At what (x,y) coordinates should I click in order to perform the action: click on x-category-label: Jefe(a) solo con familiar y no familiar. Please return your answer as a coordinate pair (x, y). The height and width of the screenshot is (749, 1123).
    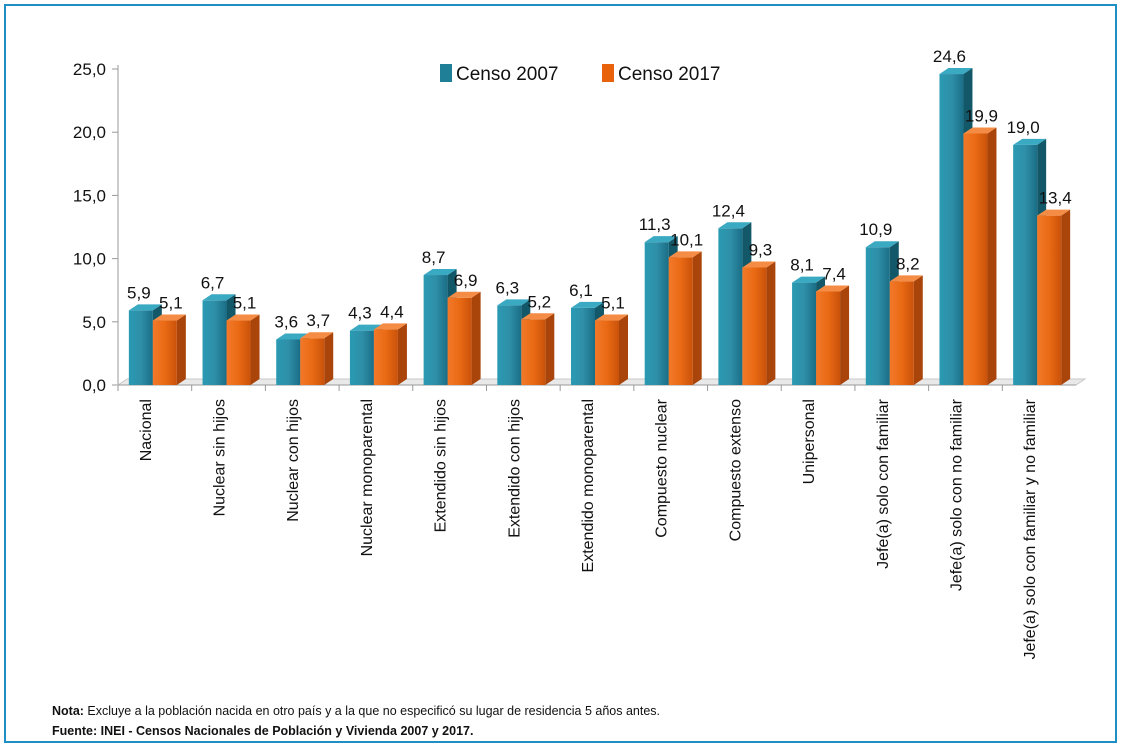
    Looking at the image, I should click on (1030, 528).